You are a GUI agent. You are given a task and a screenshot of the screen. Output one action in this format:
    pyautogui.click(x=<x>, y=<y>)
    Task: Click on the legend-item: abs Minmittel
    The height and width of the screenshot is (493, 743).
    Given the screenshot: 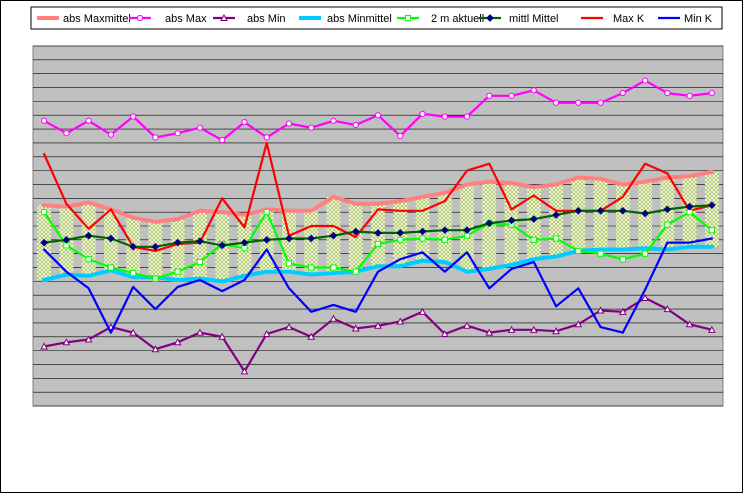 What is the action you would take?
    pyautogui.click(x=345, y=19)
    